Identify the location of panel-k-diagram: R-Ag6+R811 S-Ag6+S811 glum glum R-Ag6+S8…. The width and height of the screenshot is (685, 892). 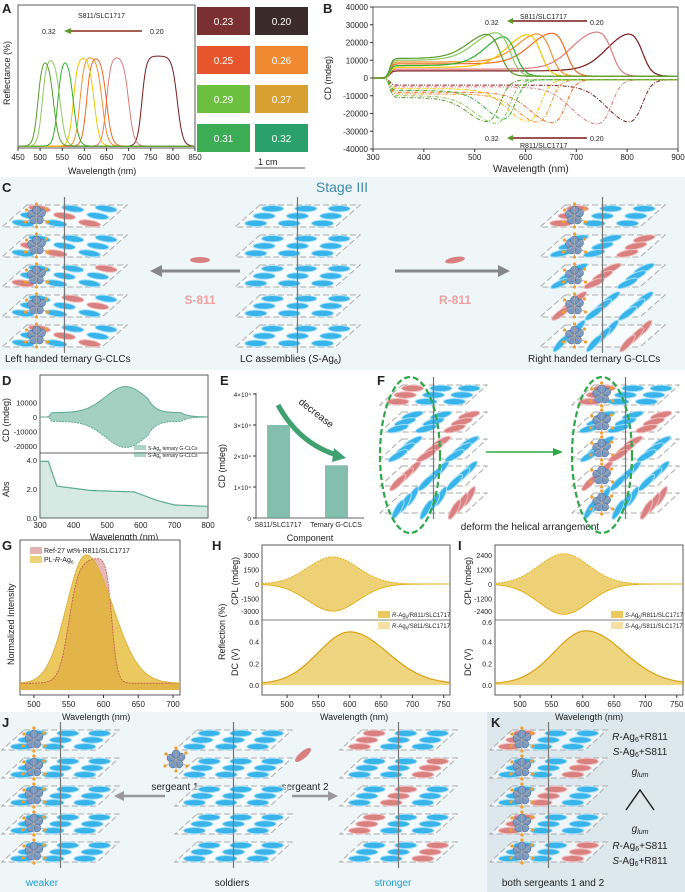
(578, 805).